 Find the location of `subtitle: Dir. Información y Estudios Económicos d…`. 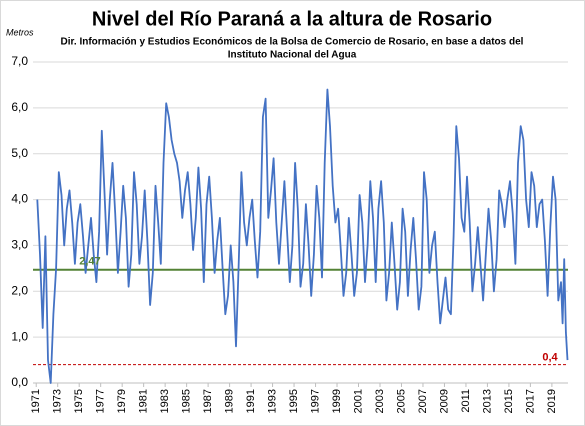

subtitle: Dir. Información y Estudios Económicos d… is located at coordinates (292, 42).